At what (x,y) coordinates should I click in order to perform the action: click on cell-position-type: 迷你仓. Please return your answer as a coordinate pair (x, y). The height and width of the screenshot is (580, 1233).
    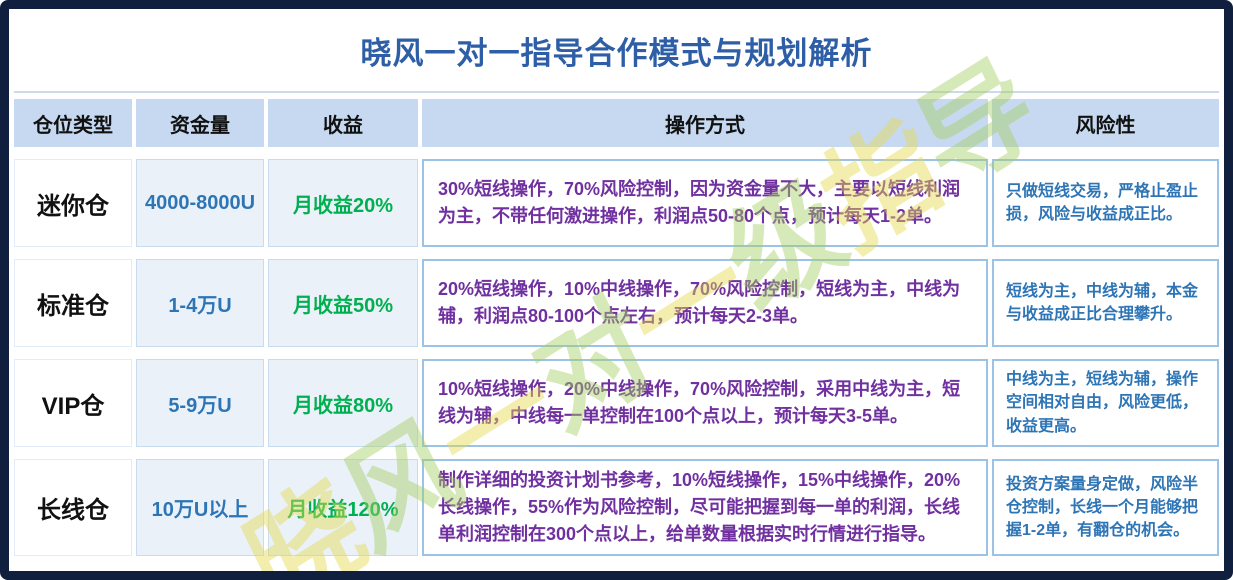
    Looking at the image, I should click on (73, 203).